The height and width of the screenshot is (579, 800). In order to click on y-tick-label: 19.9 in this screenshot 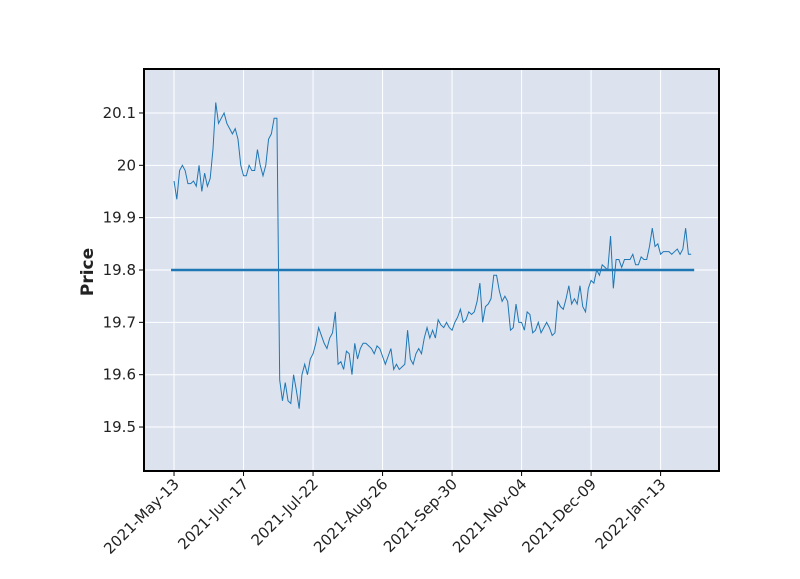, I will do `click(119, 218)`.